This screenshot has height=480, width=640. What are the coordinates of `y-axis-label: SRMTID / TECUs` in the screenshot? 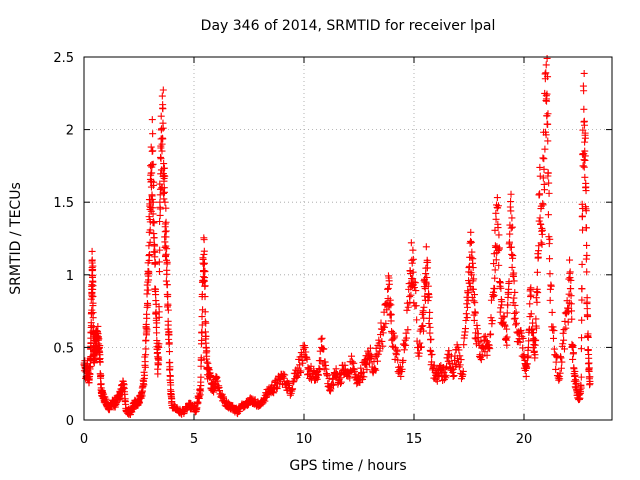 It's located at (16, 238).